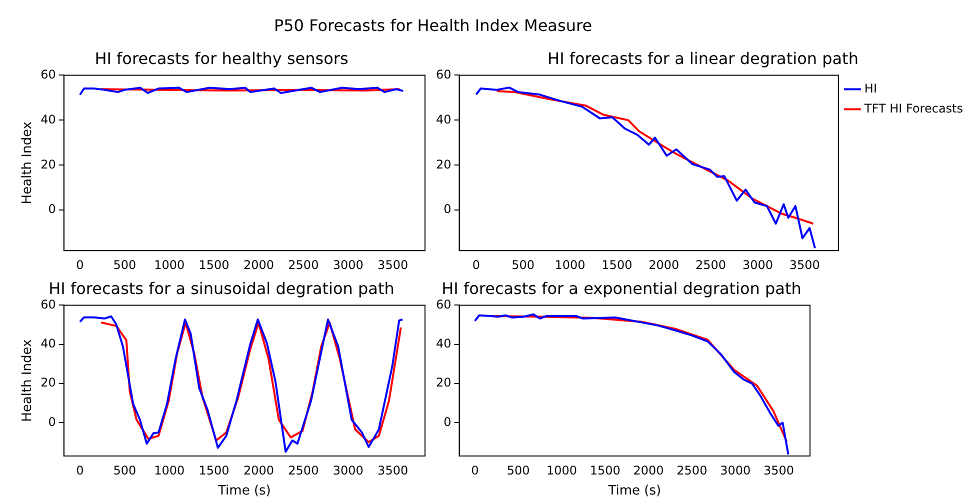 The image size is (976, 497). Describe the element at coordinates (221, 58) in the screenshot. I see `chart-title: HI forecasts for healthy sensors` at that location.